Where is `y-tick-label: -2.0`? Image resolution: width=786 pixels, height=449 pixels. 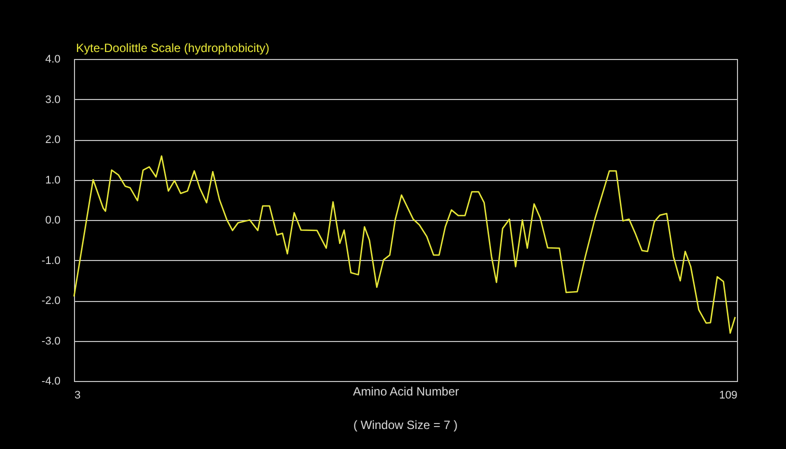 y-tick-label: -2.0 is located at coordinates (51, 301).